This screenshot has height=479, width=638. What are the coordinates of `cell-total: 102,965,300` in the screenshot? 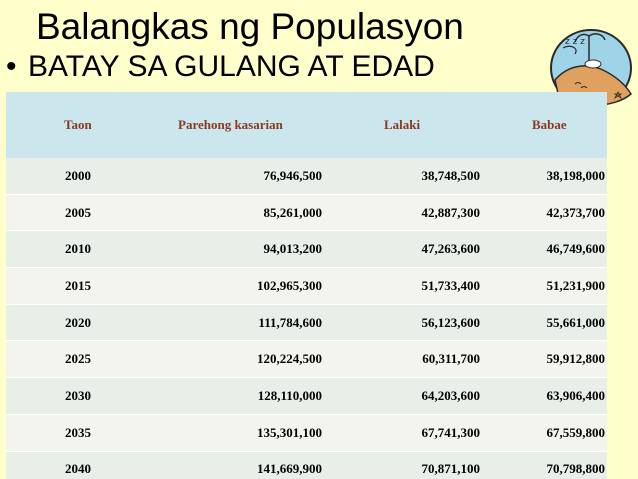 It's located at (242, 286).